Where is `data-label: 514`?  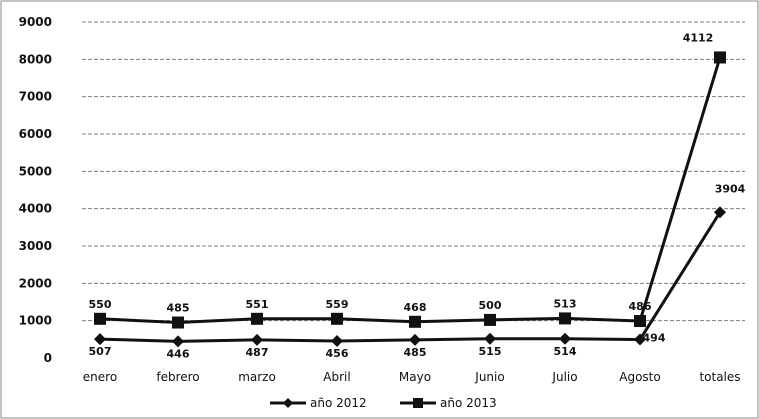
data-label: 514 is located at coordinates (565, 351).